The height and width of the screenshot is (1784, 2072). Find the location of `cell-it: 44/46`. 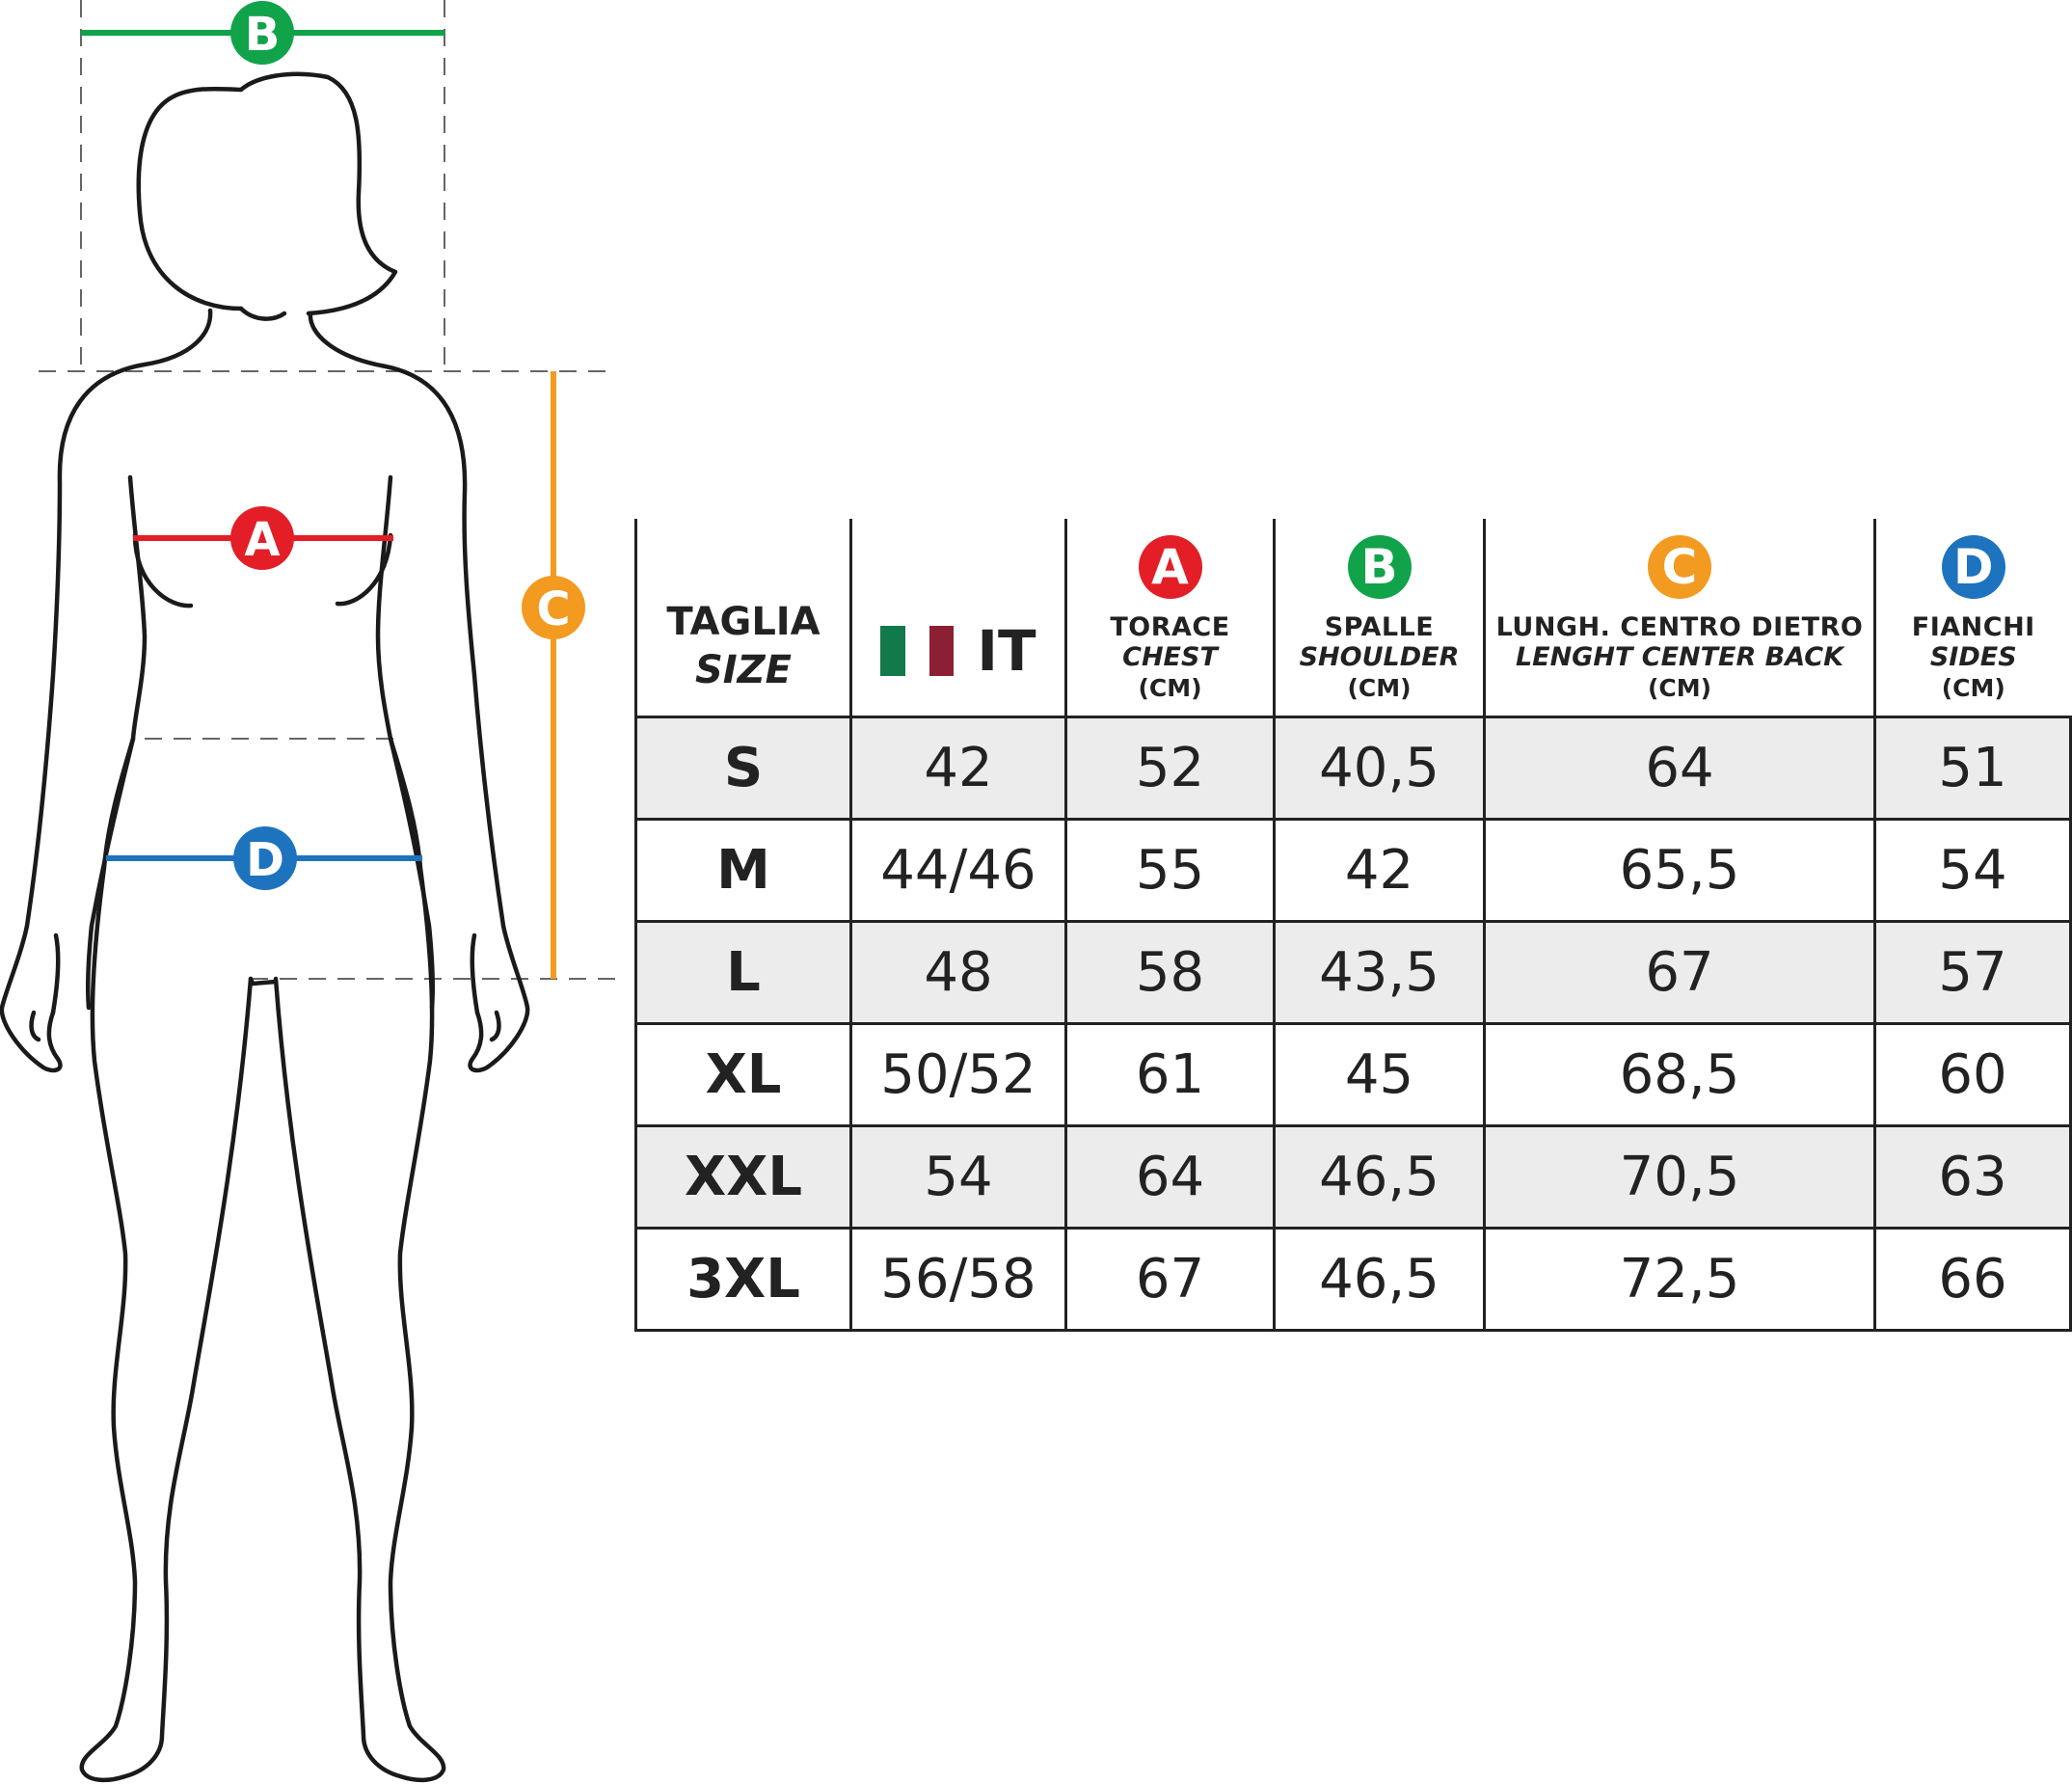

cell-it: 44/46 is located at coordinates (958, 870).